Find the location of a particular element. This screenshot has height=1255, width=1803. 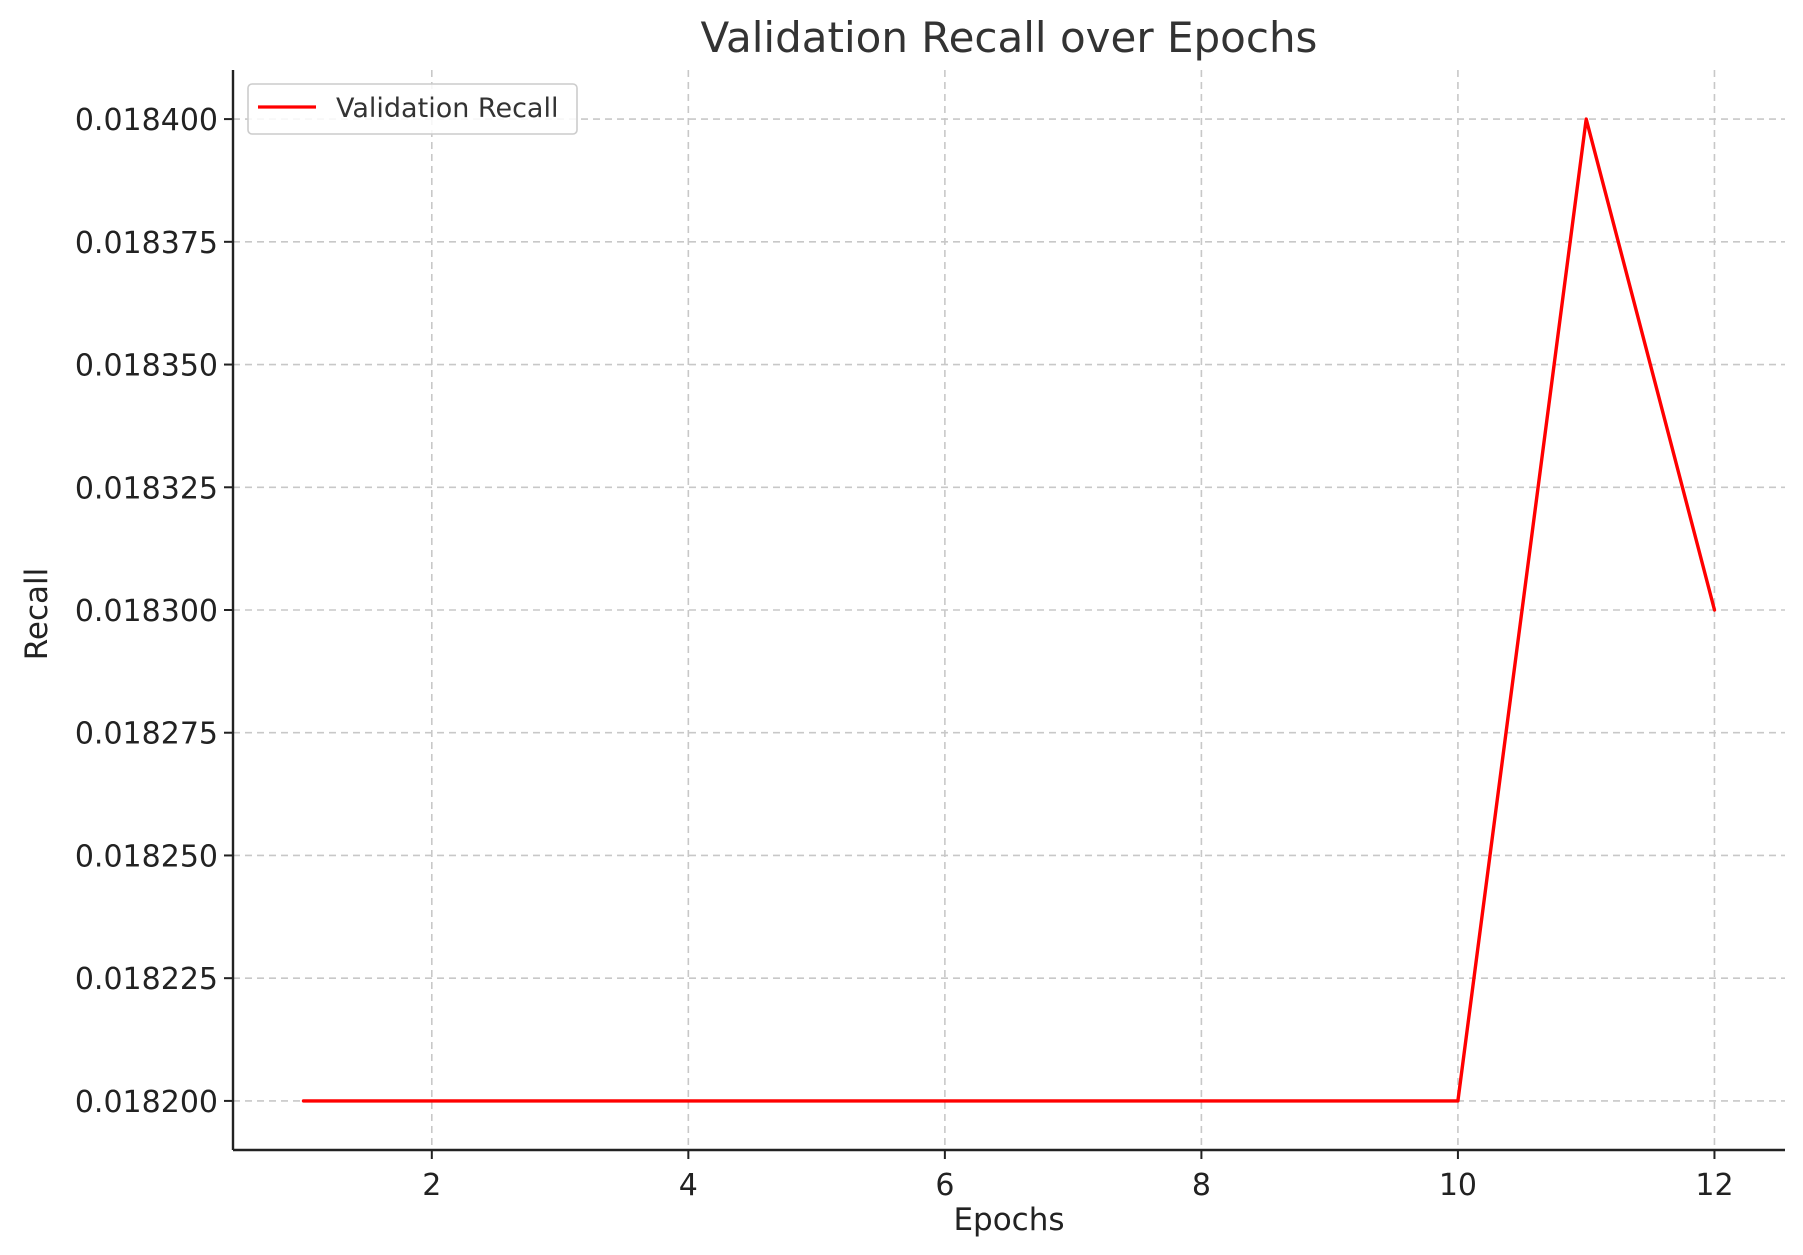

y-axis-label: Recall is located at coordinates (37, 614).